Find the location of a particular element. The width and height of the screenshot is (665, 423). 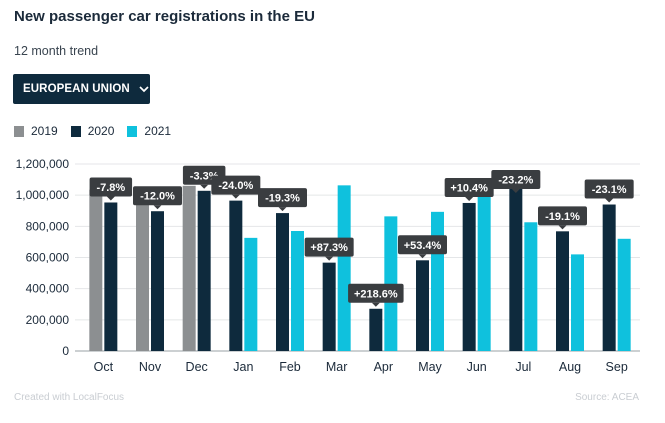

change-label: -24.0% is located at coordinates (235, 186).